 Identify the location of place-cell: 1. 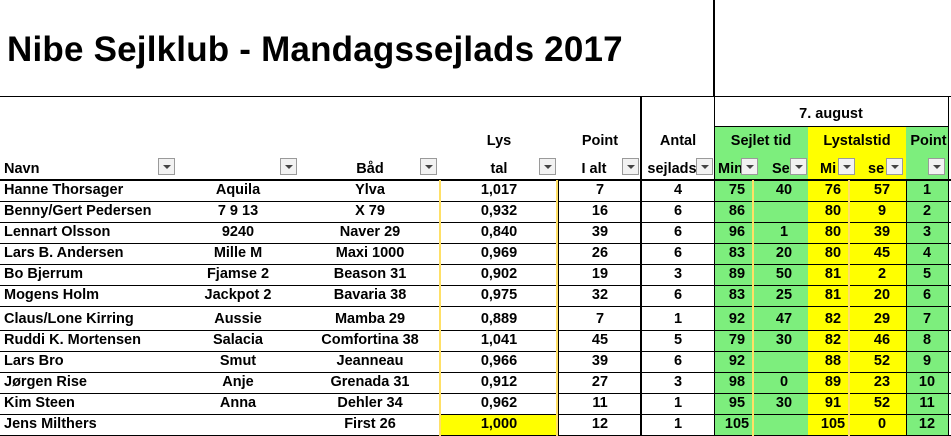
(927, 190).